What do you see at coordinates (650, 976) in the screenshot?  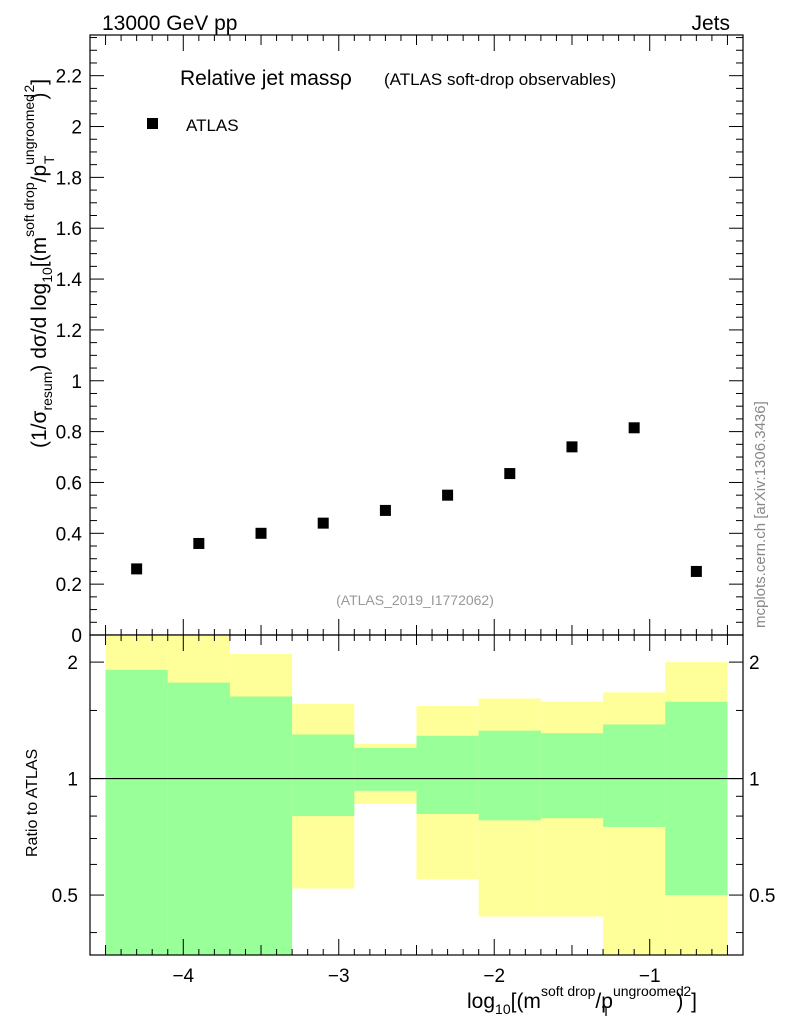 I see `x-tick-label: −1` at bounding box center [650, 976].